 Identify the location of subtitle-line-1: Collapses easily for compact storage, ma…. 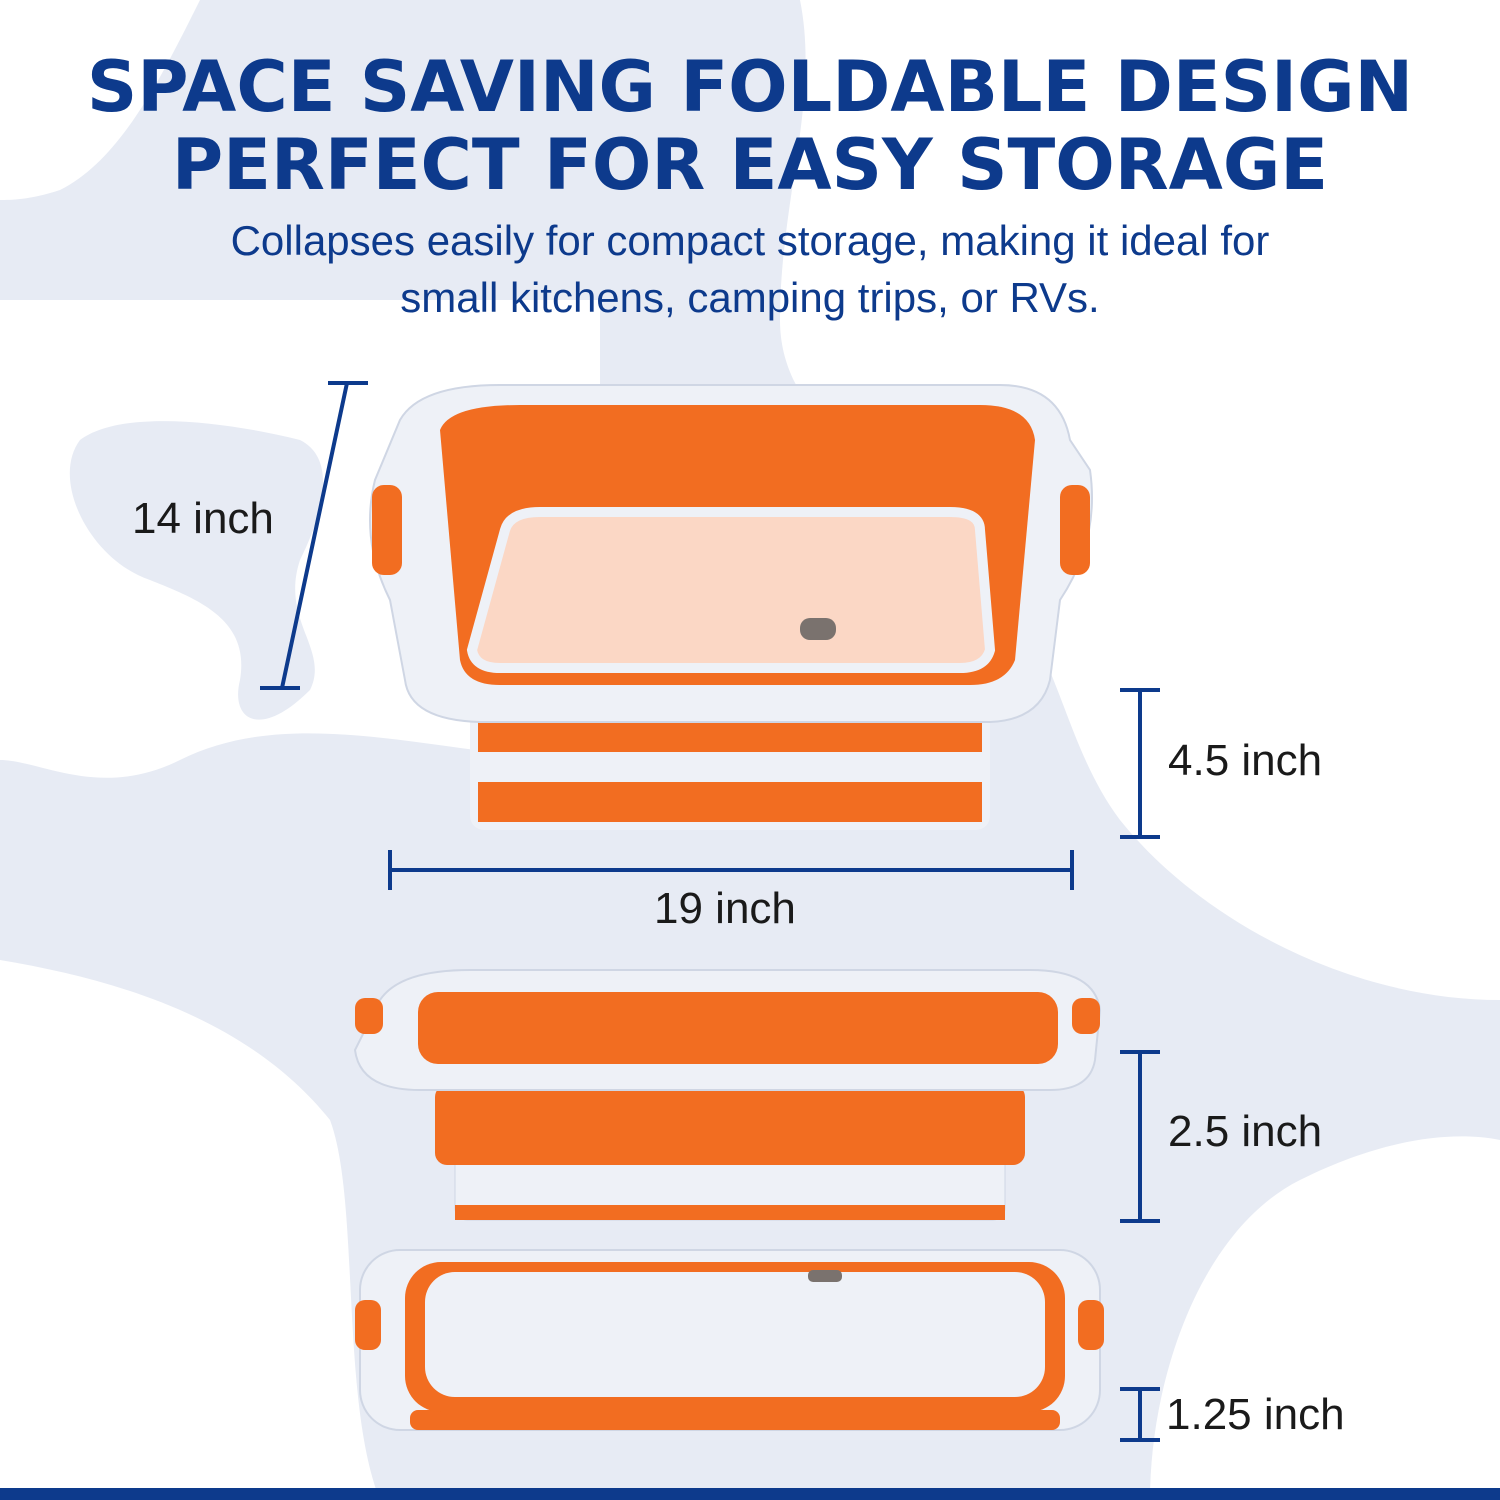
(750, 240).